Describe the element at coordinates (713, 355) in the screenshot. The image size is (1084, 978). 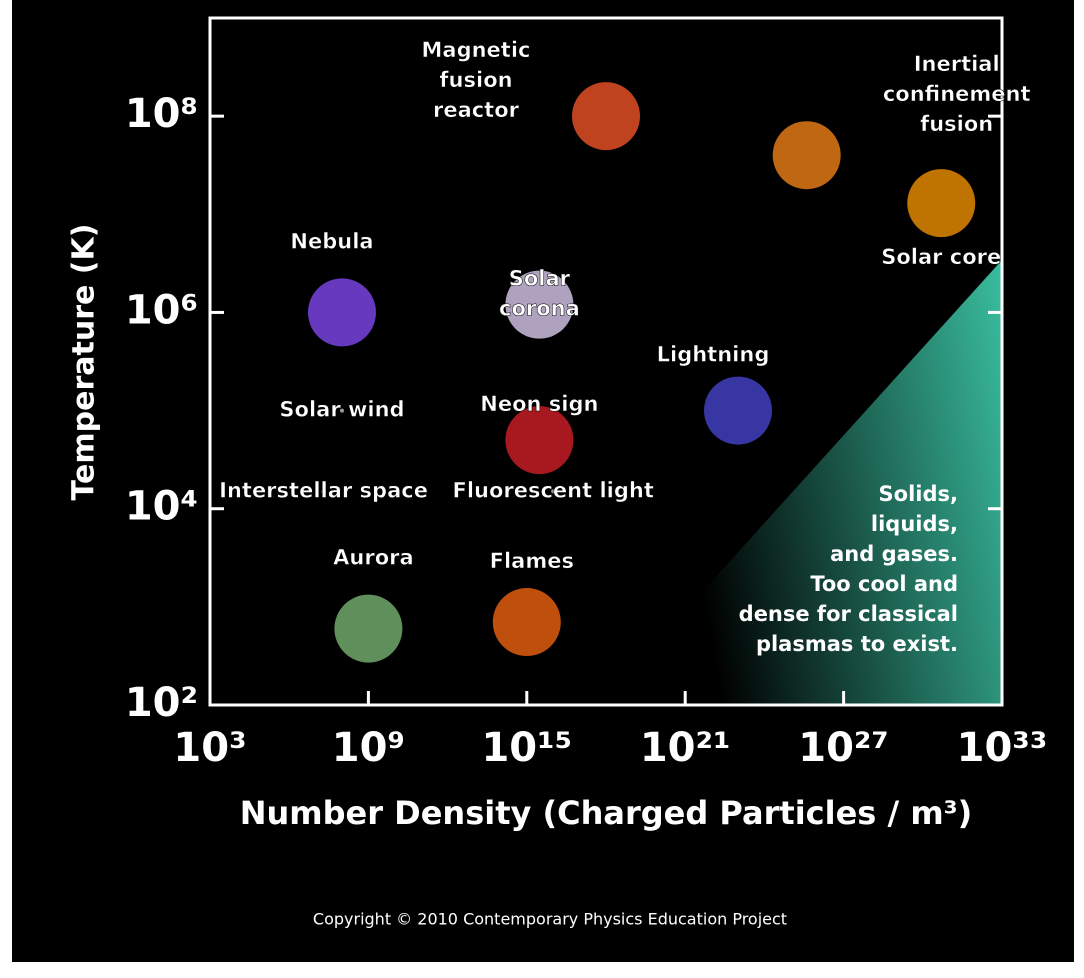
I see `point-label: Lightning` at that location.